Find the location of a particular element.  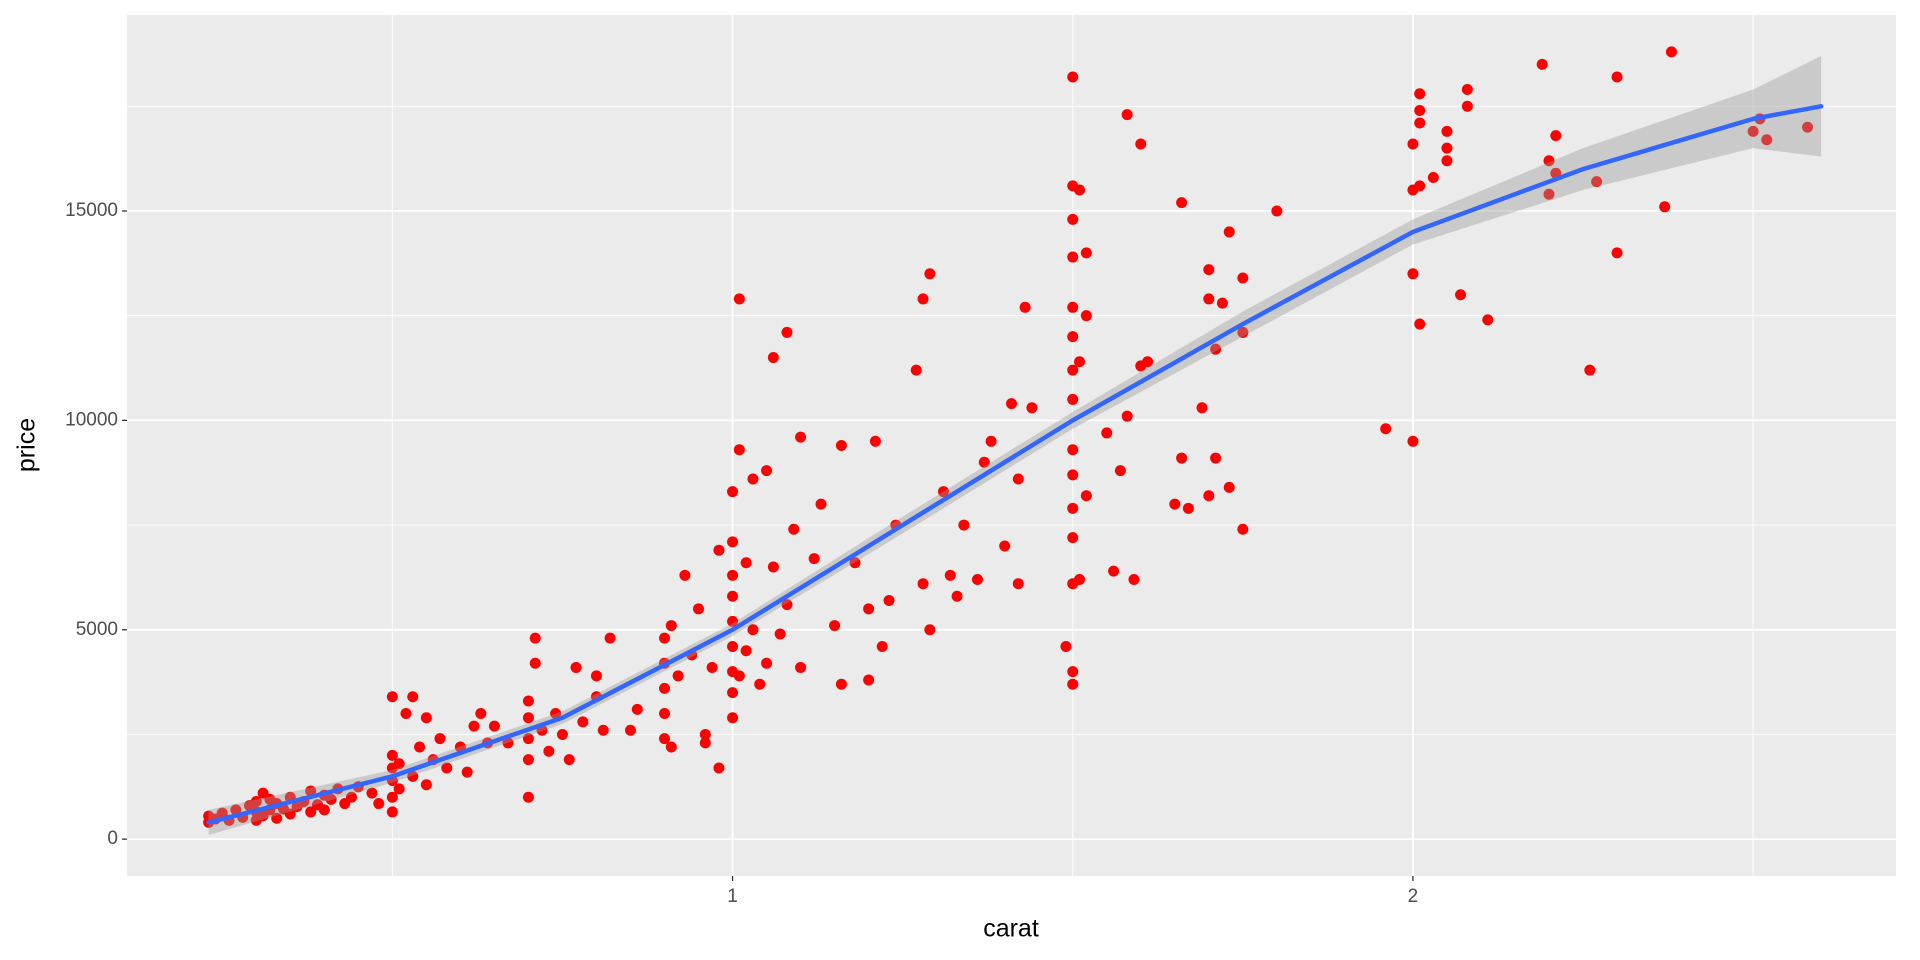

y-tick-label: 5000 is located at coordinates (97, 629).